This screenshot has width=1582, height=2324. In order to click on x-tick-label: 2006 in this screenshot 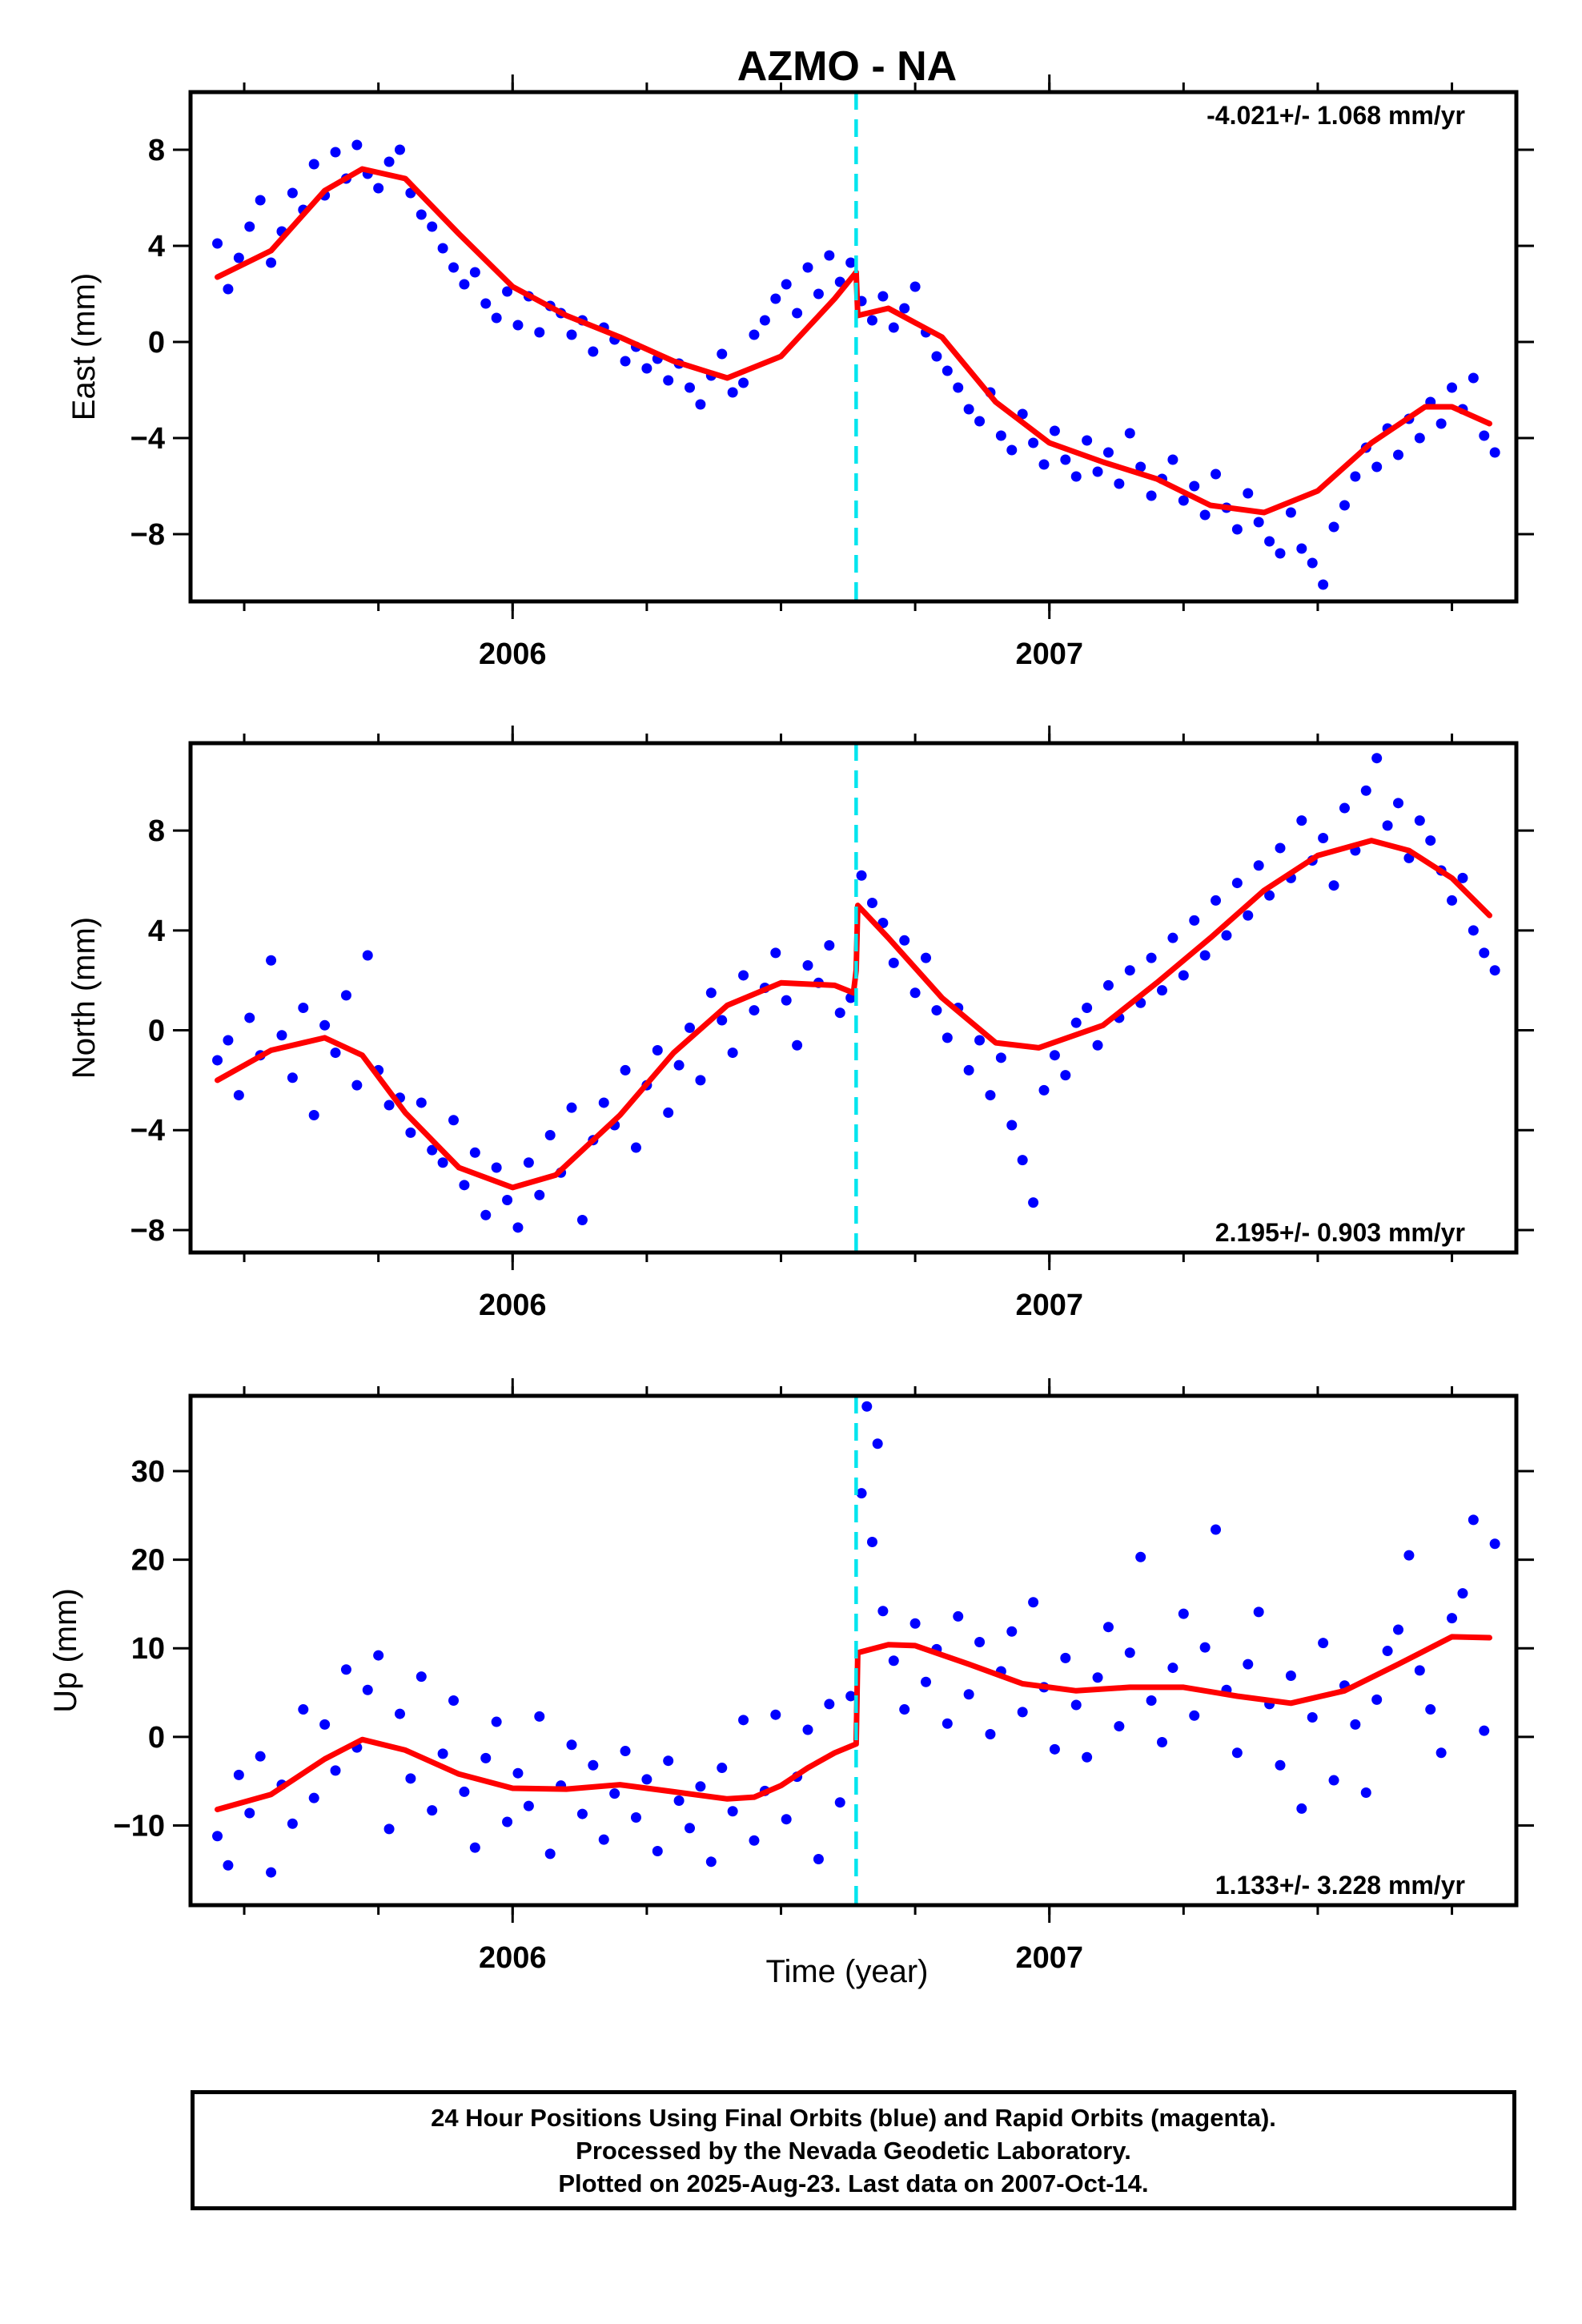, I will do `click(513, 654)`.